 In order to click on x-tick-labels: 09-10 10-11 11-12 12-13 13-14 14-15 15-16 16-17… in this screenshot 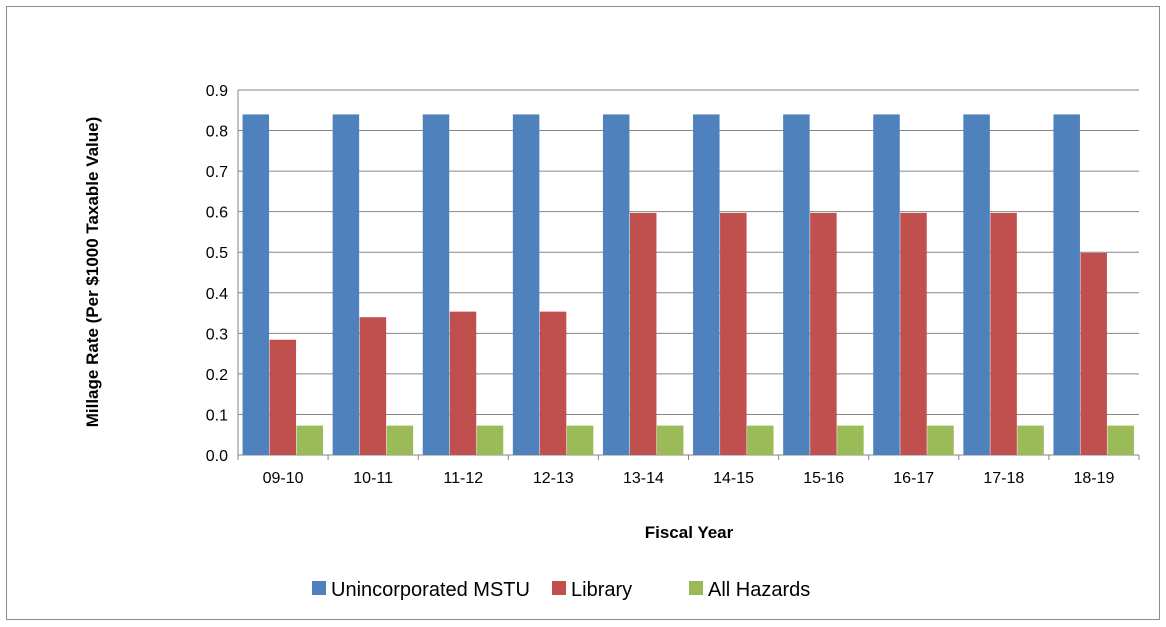, I will do `click(689, 478)`.